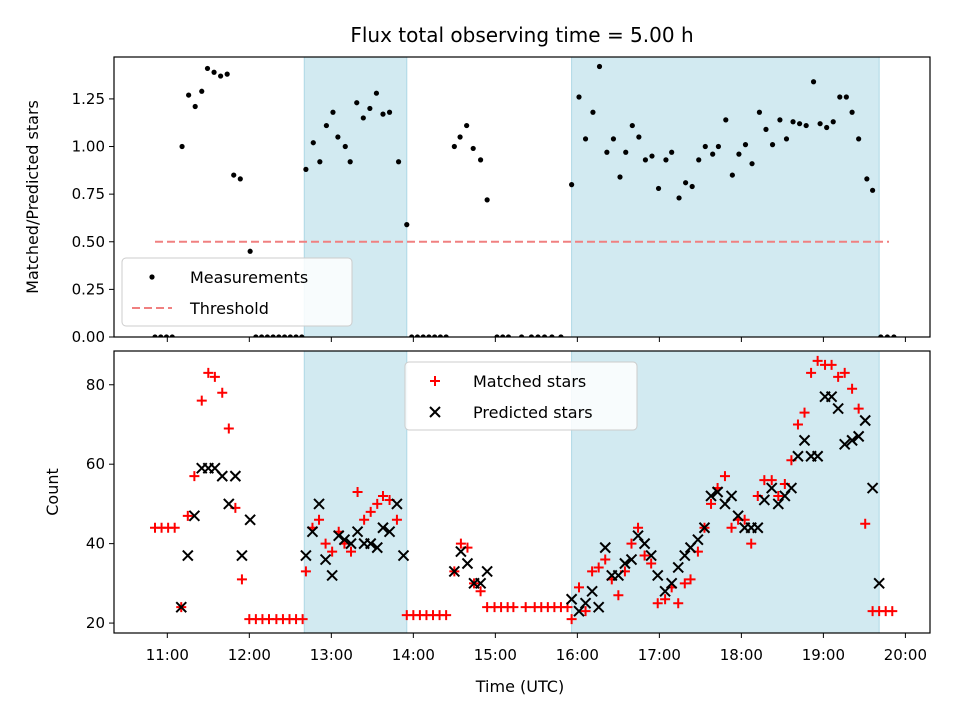 This screenshot has height=720, width=960. What do you see at coordinates (905, 655) in the screenshot?
I see `x-tick-label: 20:00` at bounding box center [905, 655].